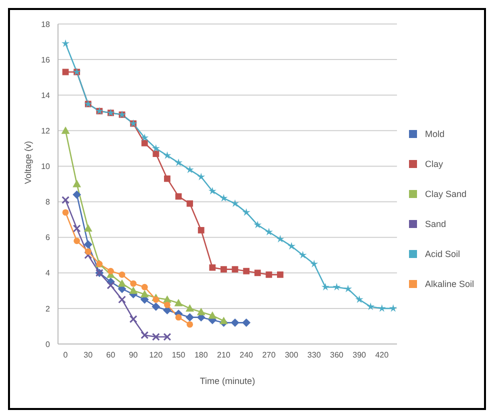 This screenshot has width=494, height=418. I want to click on x-tick-label: 210, so click(224, 355).